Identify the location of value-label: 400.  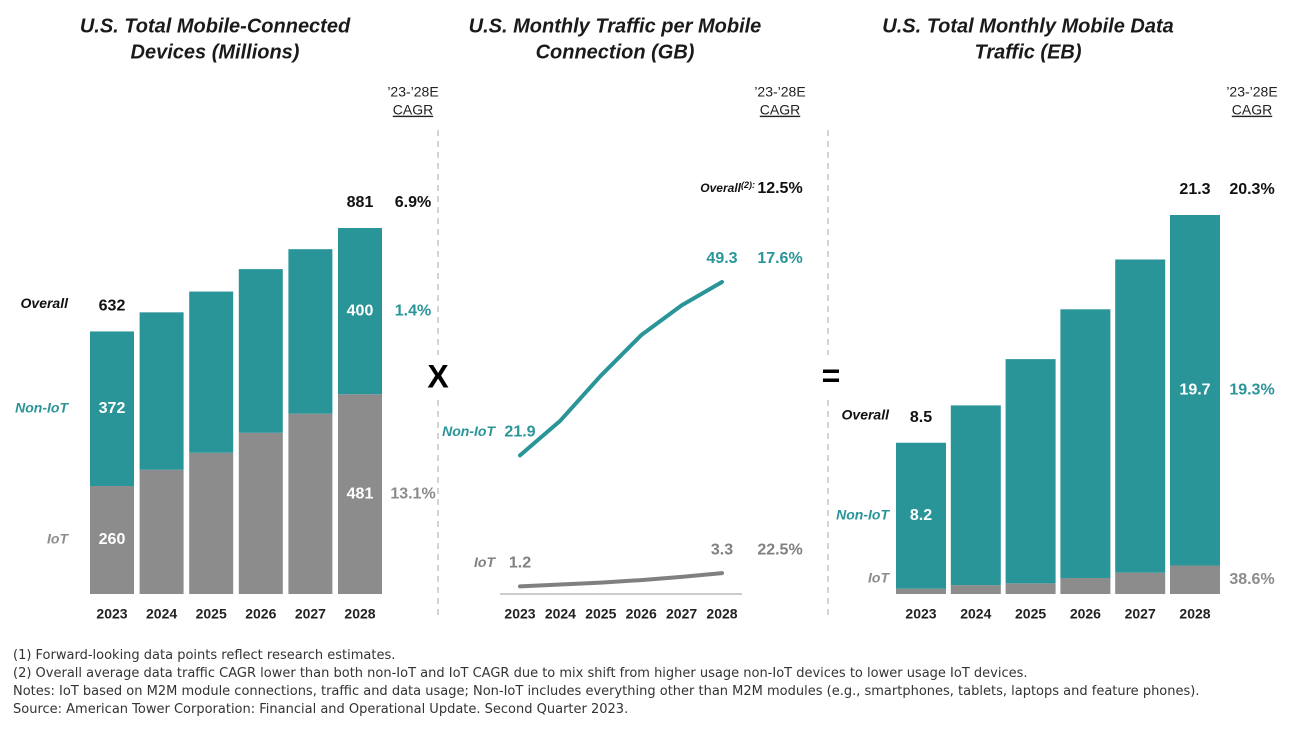
(360, 310).